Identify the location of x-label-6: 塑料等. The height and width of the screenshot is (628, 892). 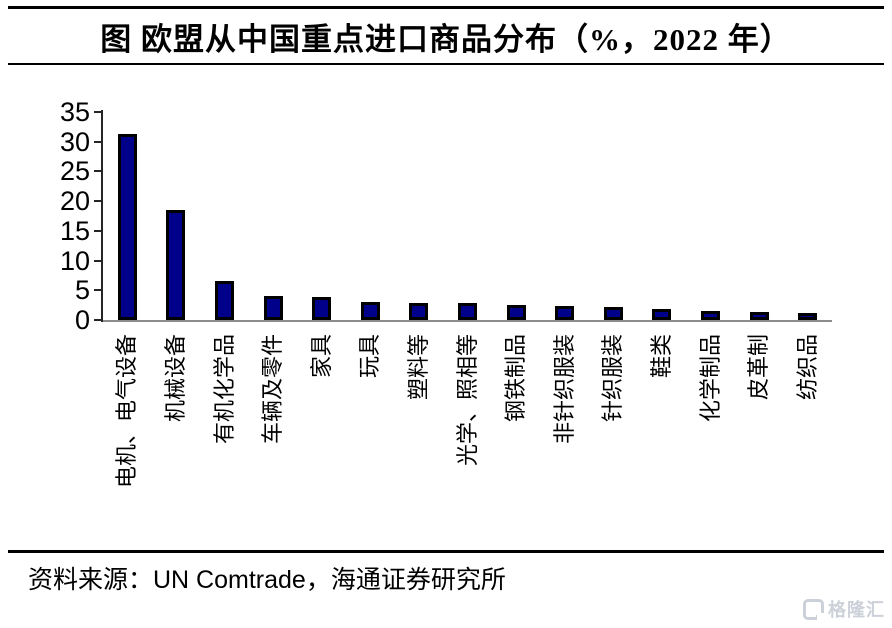
(418, 367).